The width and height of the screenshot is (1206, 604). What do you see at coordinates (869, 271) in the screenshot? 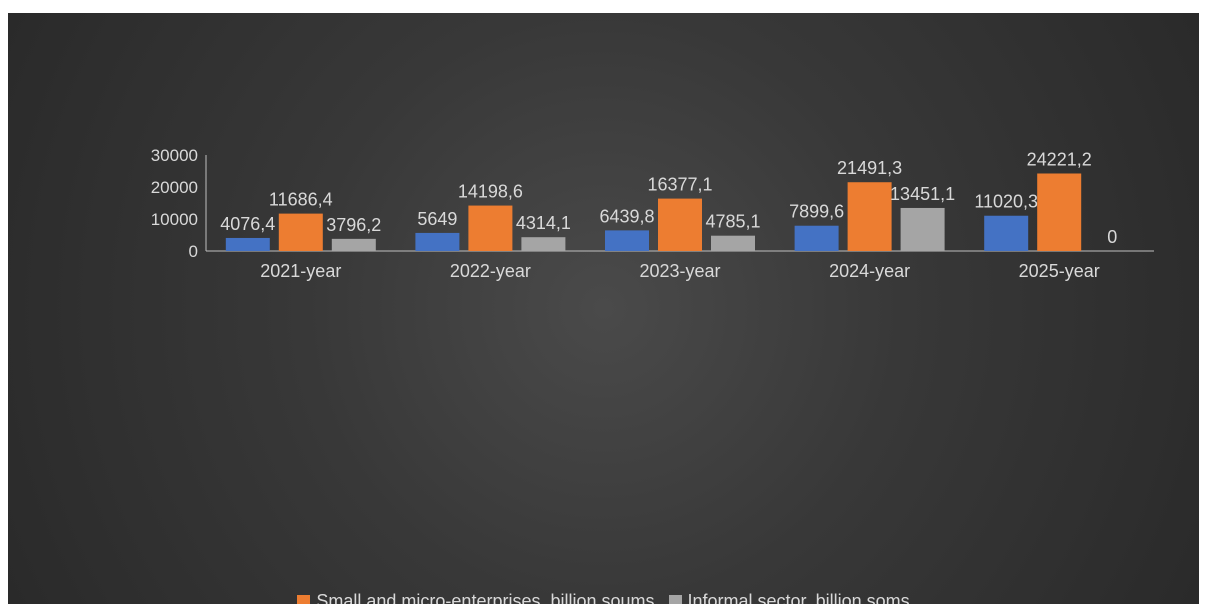
I see `x-category-label: 2024-year` at bounding box center [869, 271].